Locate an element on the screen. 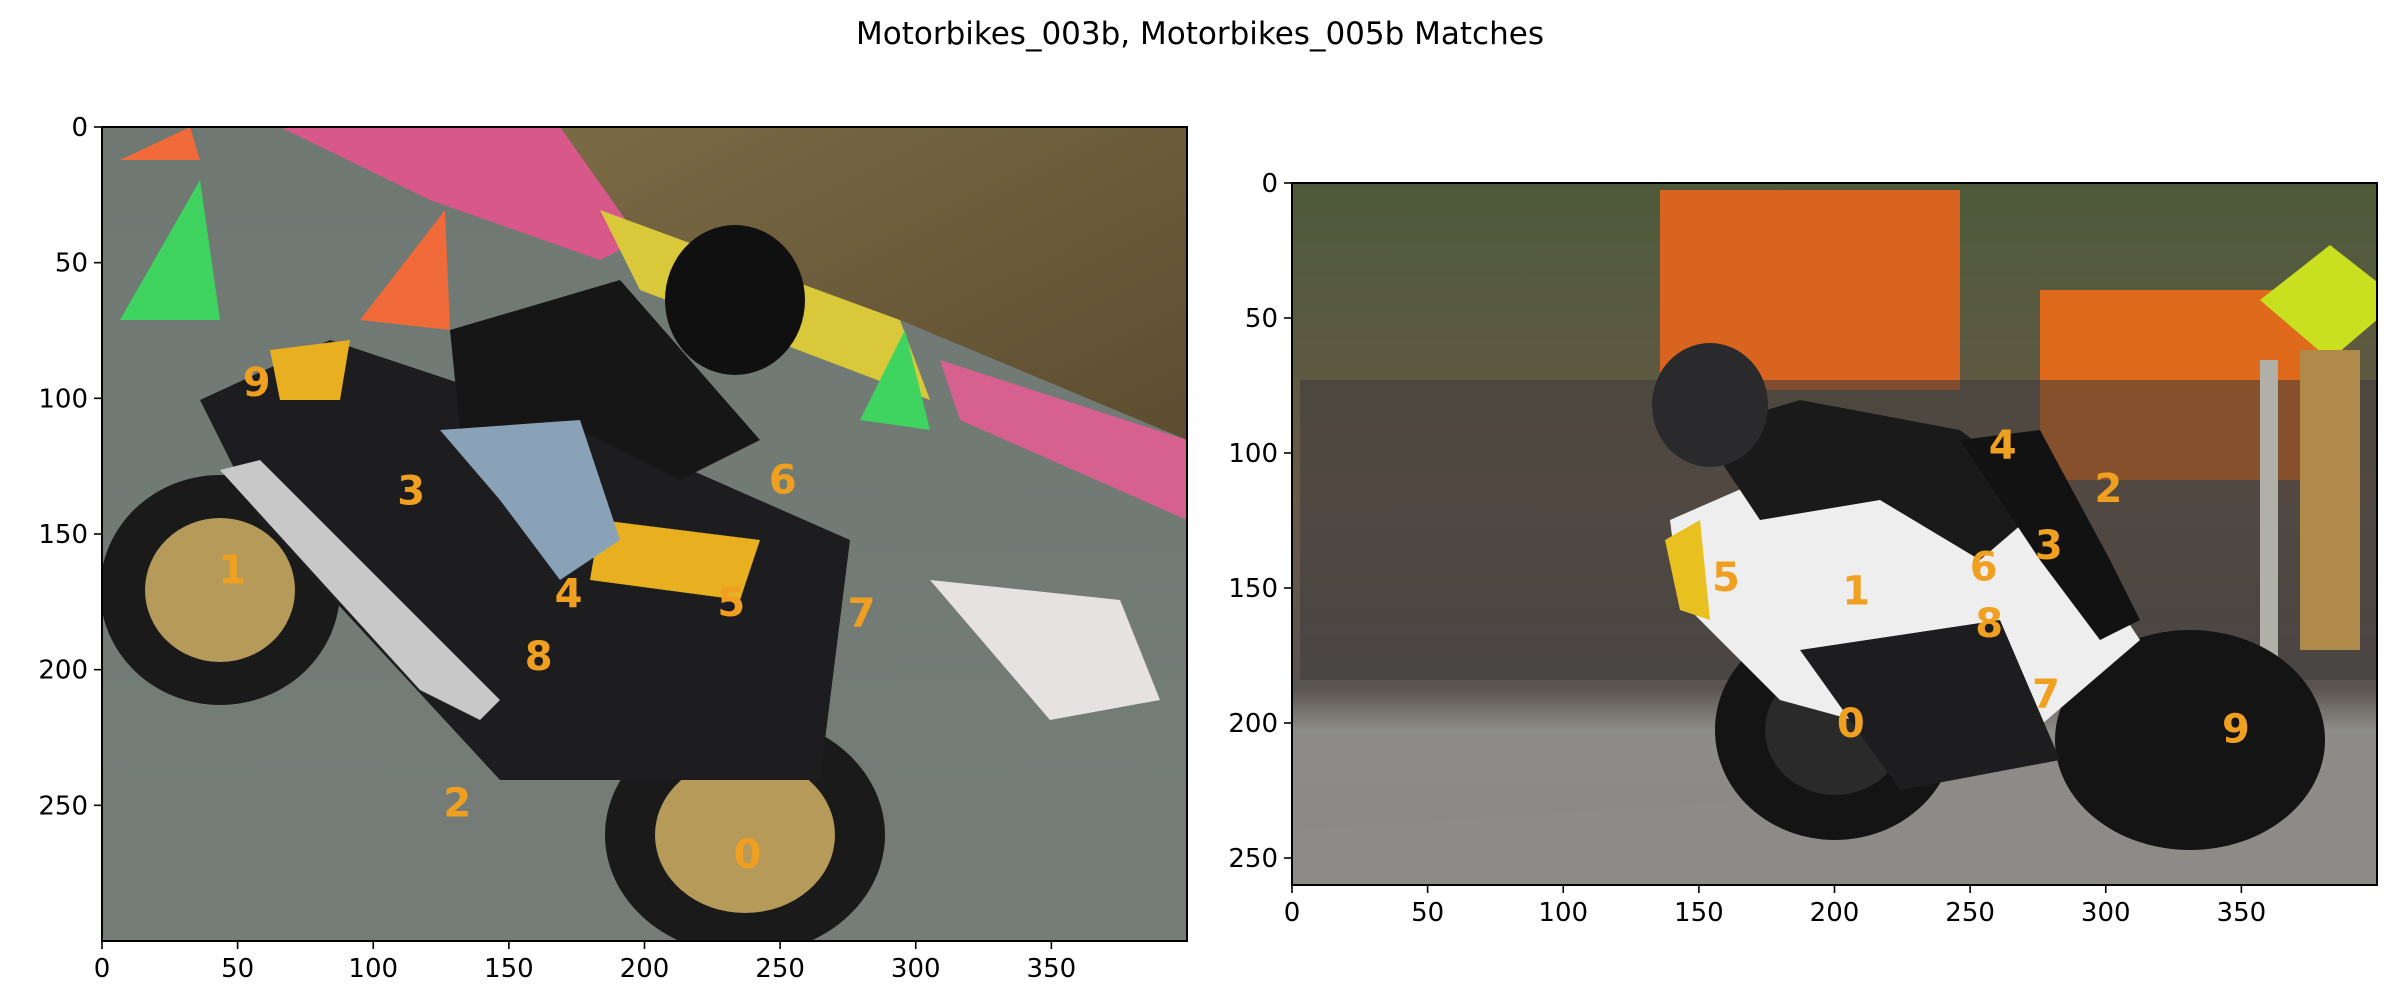 The image size is (2400, 1000). right-x-tick-label: 50 is located at coordinates (1427, 913).